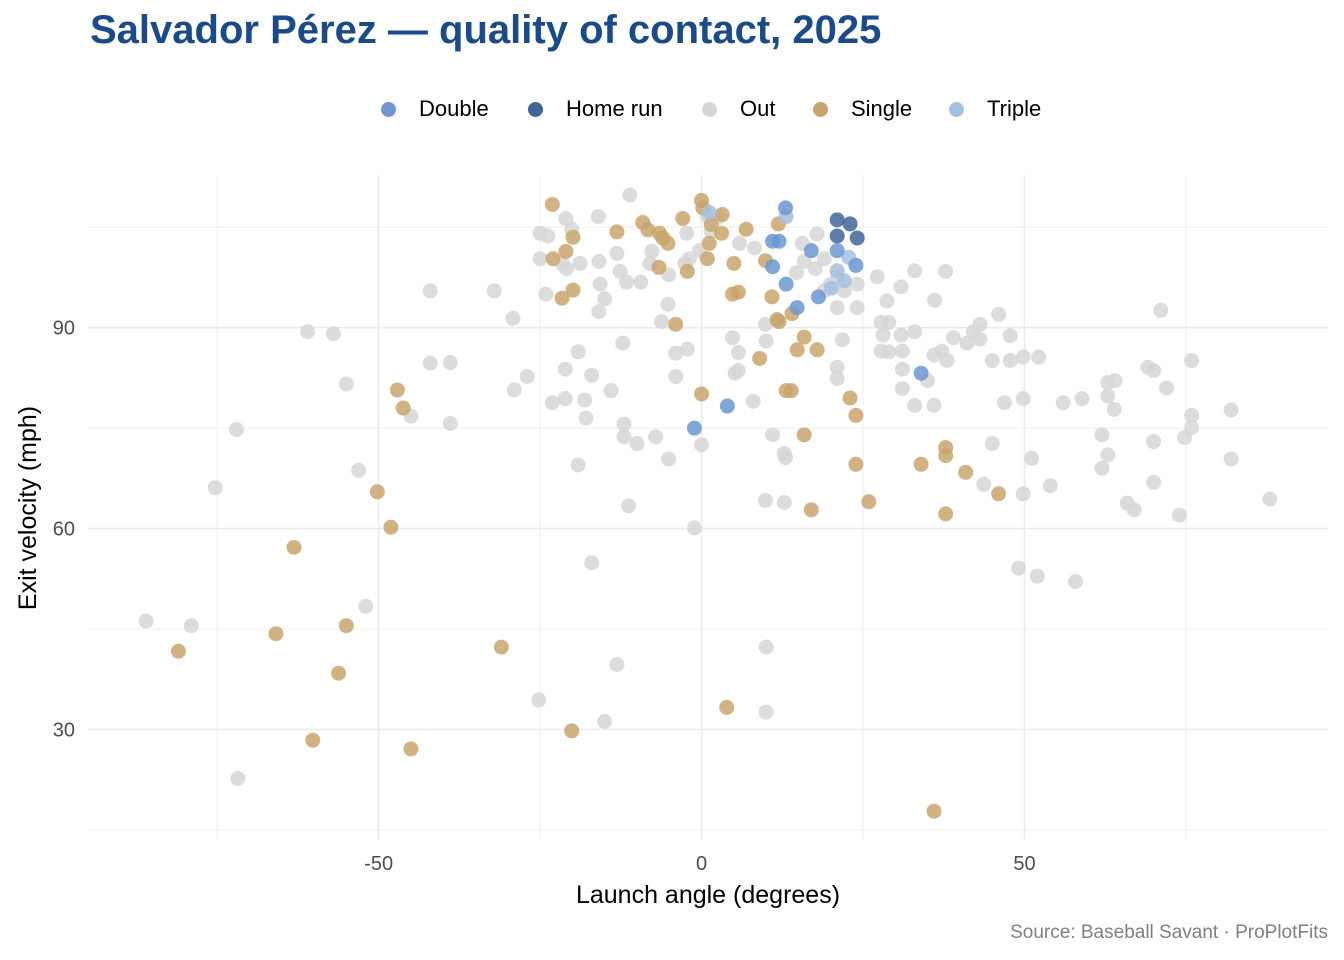 The width and height of the screenshot is (1344, 960). What do you see at coordinates (1014, 108) in the screenshot?
I see `legend-label-triple: Triple` at bounding box center [1014, 108].